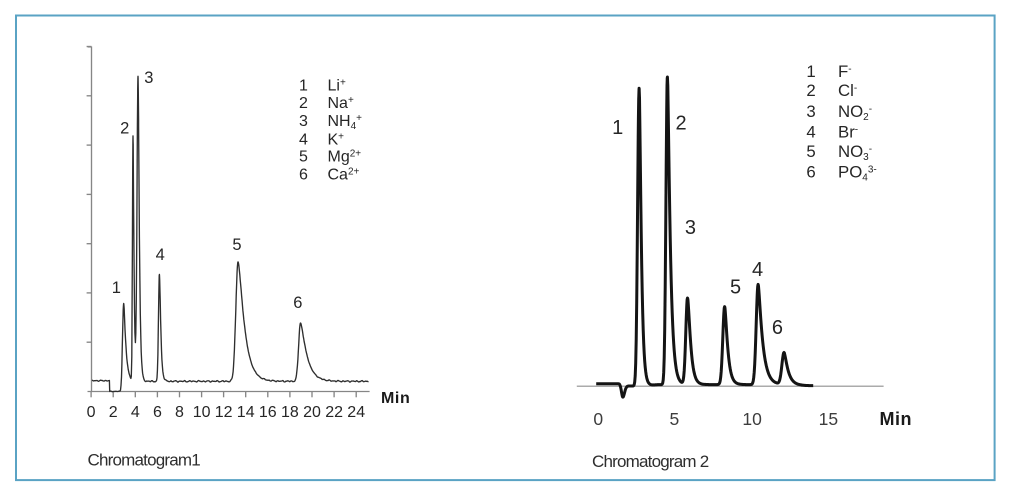 Image resolution: width=1012 pixels, height=495 pixels. I want to click on svg-text: Na+, so click(341, 103).